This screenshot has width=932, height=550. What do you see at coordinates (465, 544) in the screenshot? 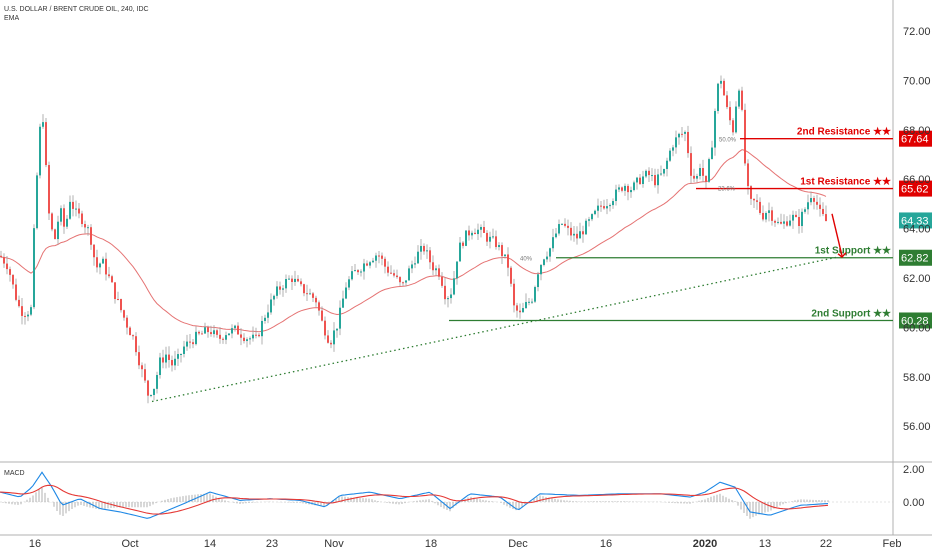
I see `time-axis: 16 Oct 14 23 Nov 18 Dec 16 2020 13 22 Feb` at bounding box center [465, 544].